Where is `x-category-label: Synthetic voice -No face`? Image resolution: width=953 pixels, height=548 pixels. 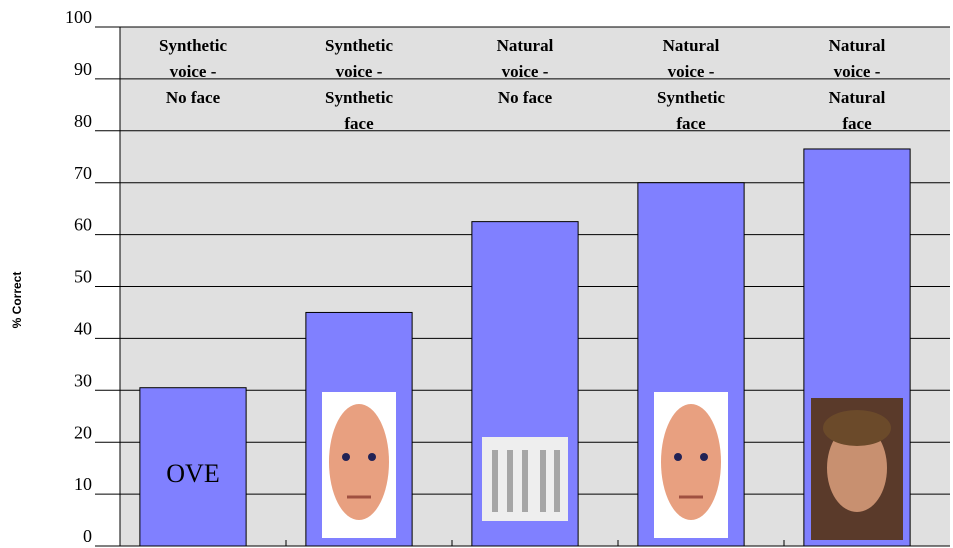 x-category-label: Synthetic voice -No face is located at coordinates (193, 71).